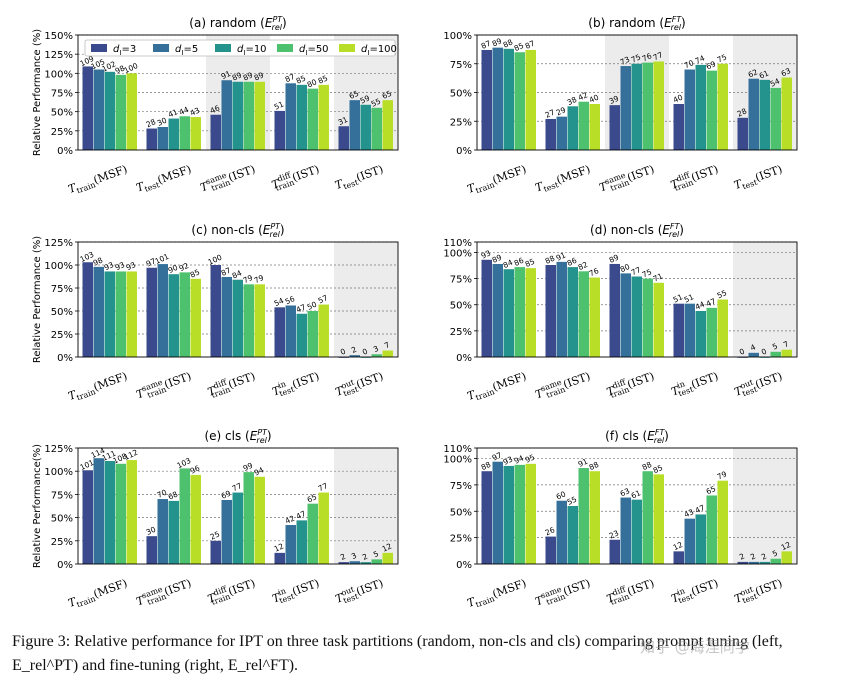 This screenshot has height=691, width=847. What do you see at coordinates (614, 534) in the screenshot?
I see `bar-value-label: 23` at bounding box center [614, 534].